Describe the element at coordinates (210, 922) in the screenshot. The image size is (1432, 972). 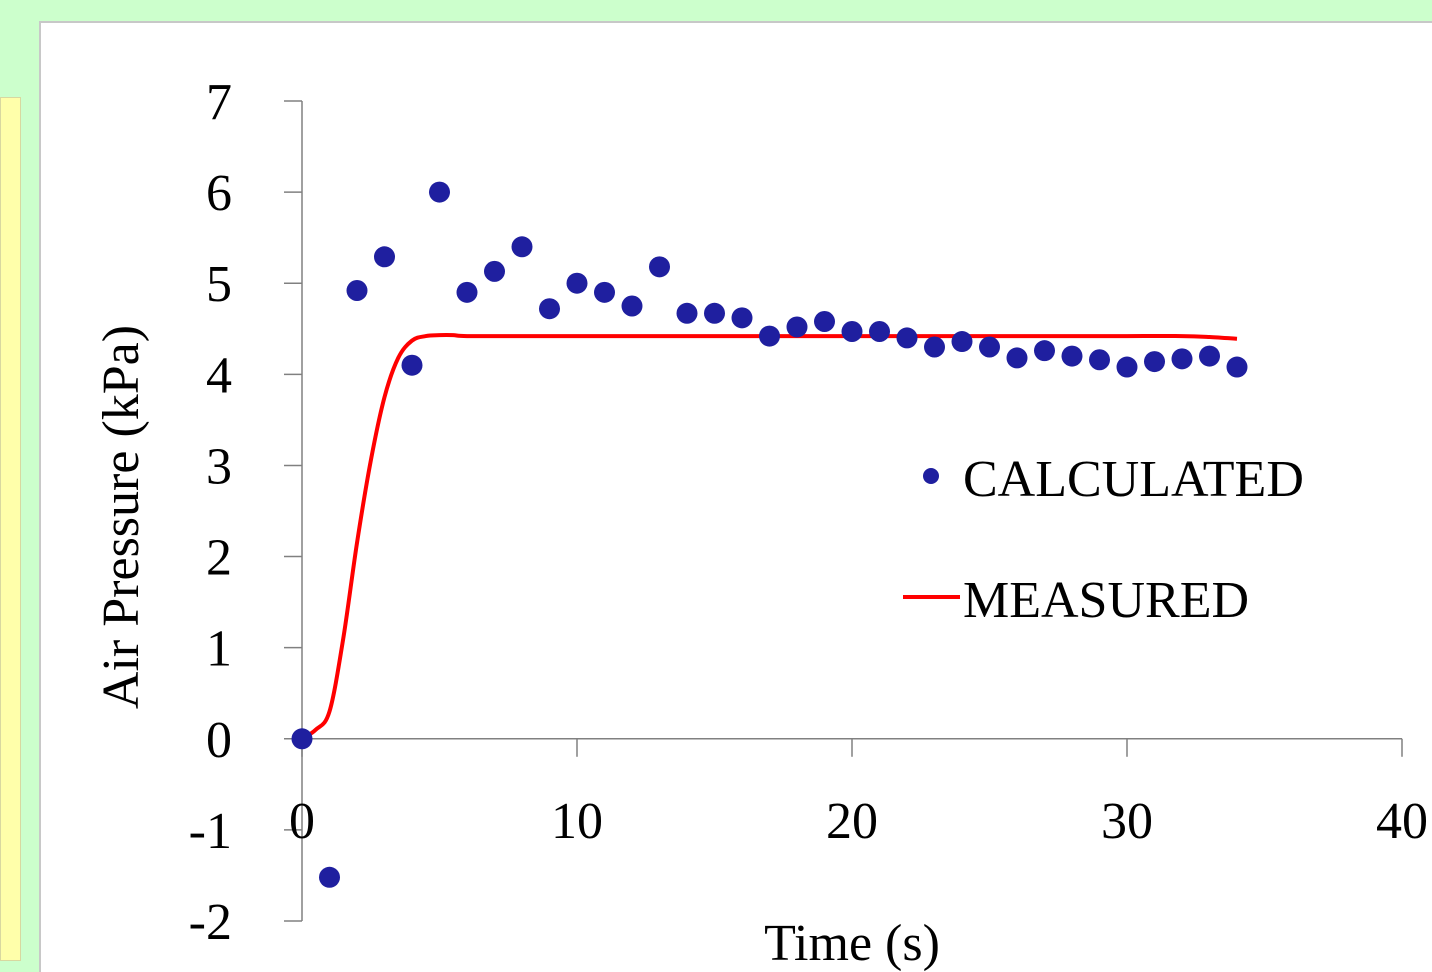
I see `y-tick-label: -2` at that location.